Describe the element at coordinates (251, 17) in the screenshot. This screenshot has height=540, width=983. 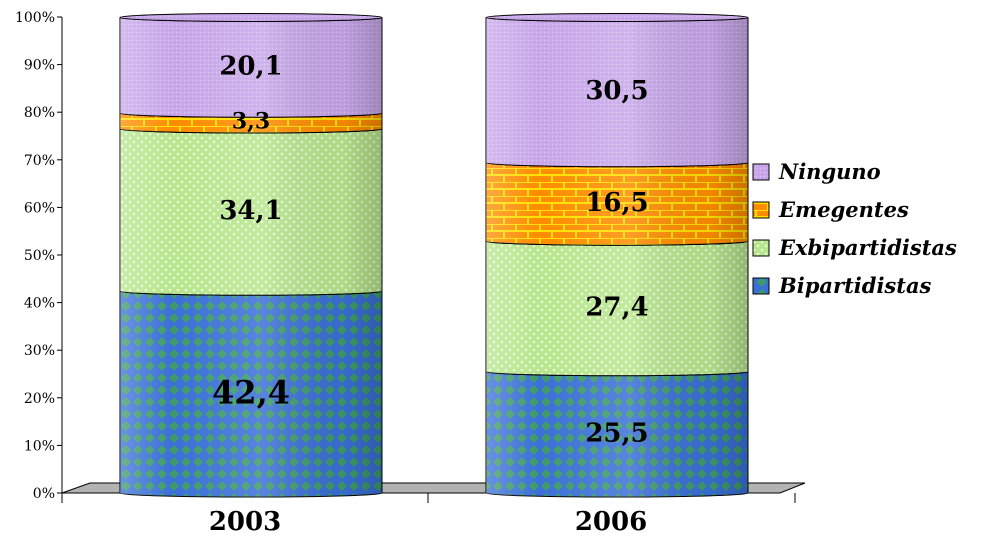
I see `bar-segment-ninguno-2003-cap` at that location.